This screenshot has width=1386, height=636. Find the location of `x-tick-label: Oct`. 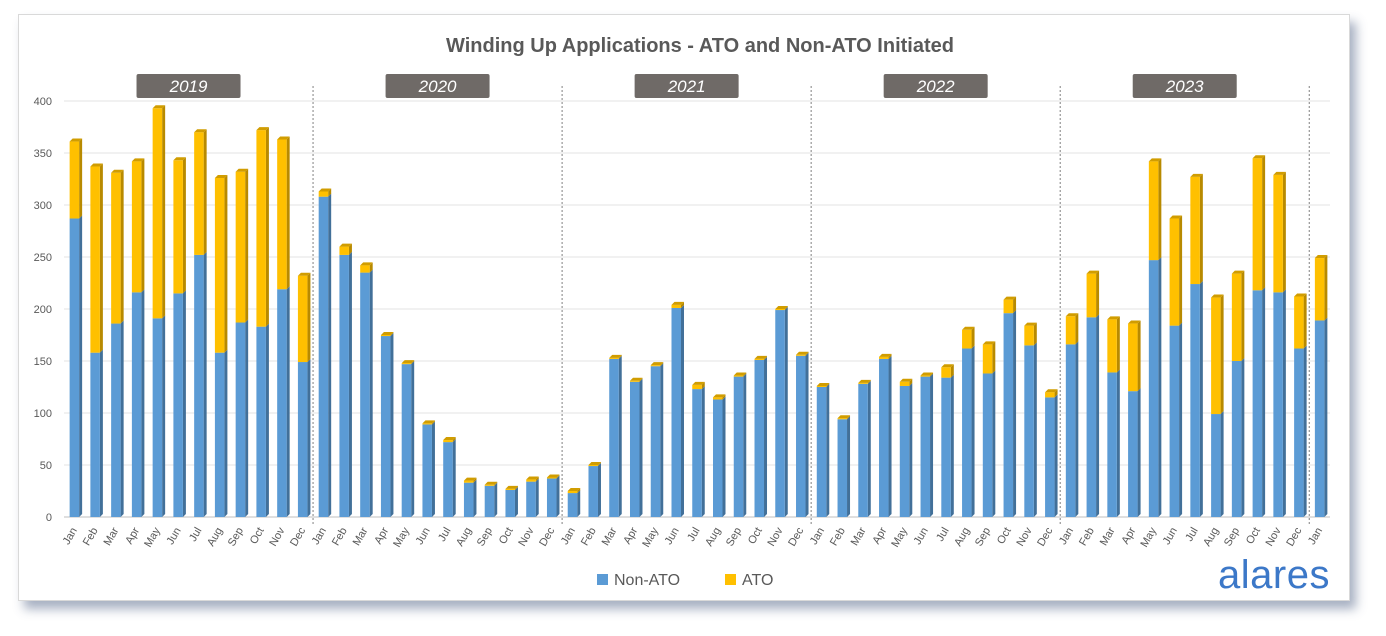

x-tick-label: Oct is located at coordinates (1253, 536).